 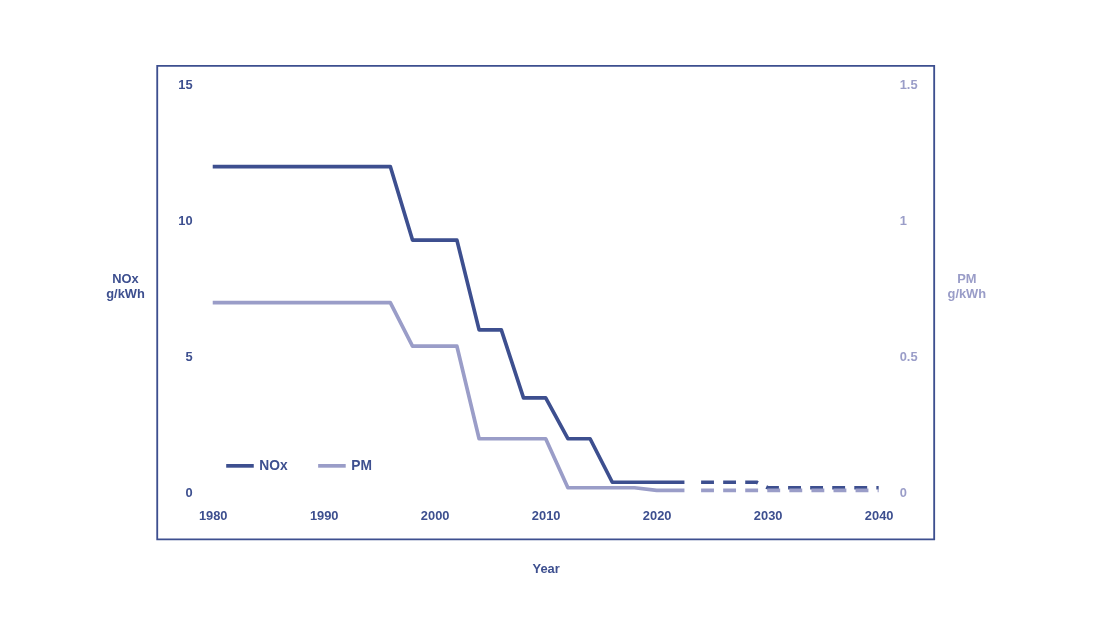 What do you see at coordinates (185, 85) in the screenshot?
I see `y-tick-label: 15` at bounding box center [185, 85].